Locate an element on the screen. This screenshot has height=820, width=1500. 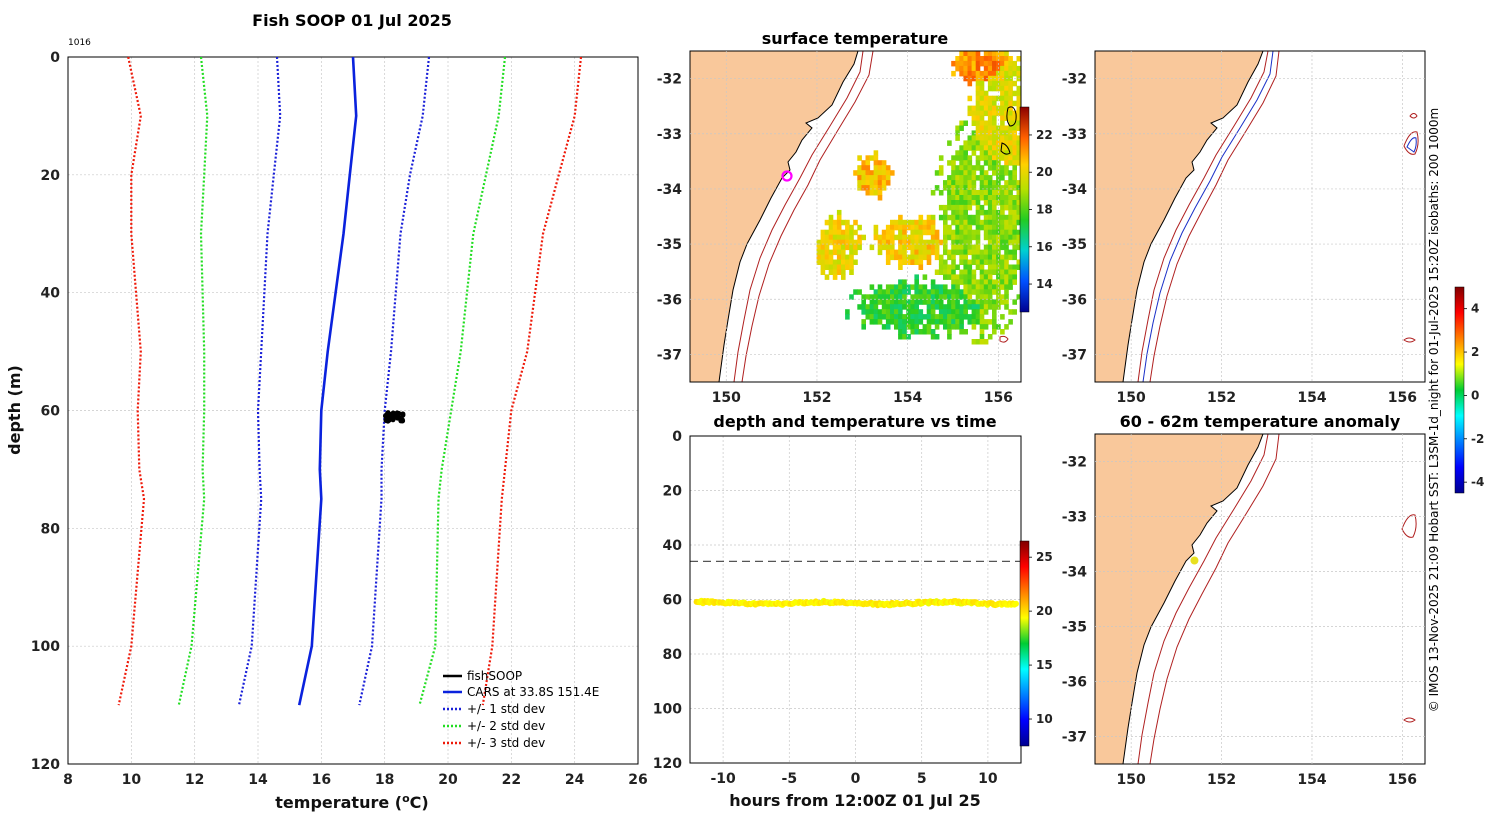
map-lat-tick-label: -37 is located at coordinates (1074, 738).